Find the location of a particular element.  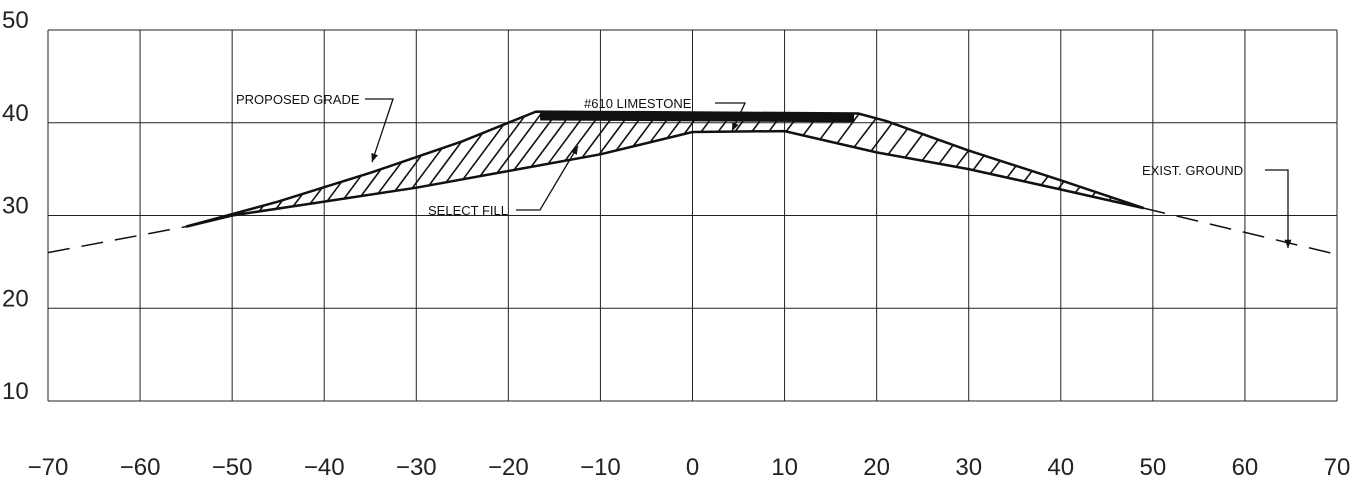

x-tick-label: −60 is located at coordinates (140, 467).